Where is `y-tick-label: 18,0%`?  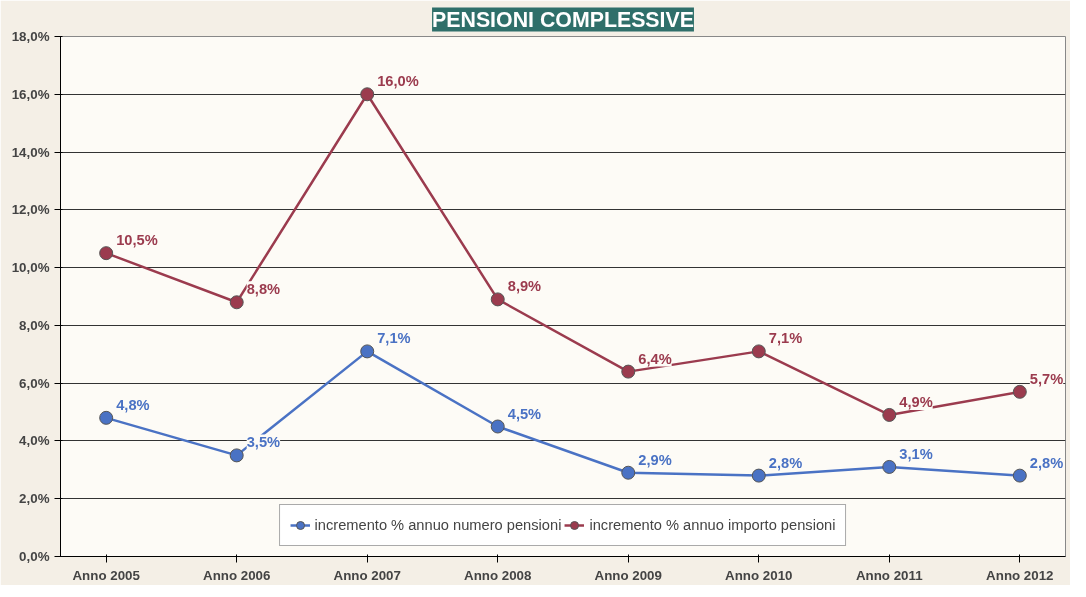 y-tick-label: 18,0% is located at coordinates (30, 36).